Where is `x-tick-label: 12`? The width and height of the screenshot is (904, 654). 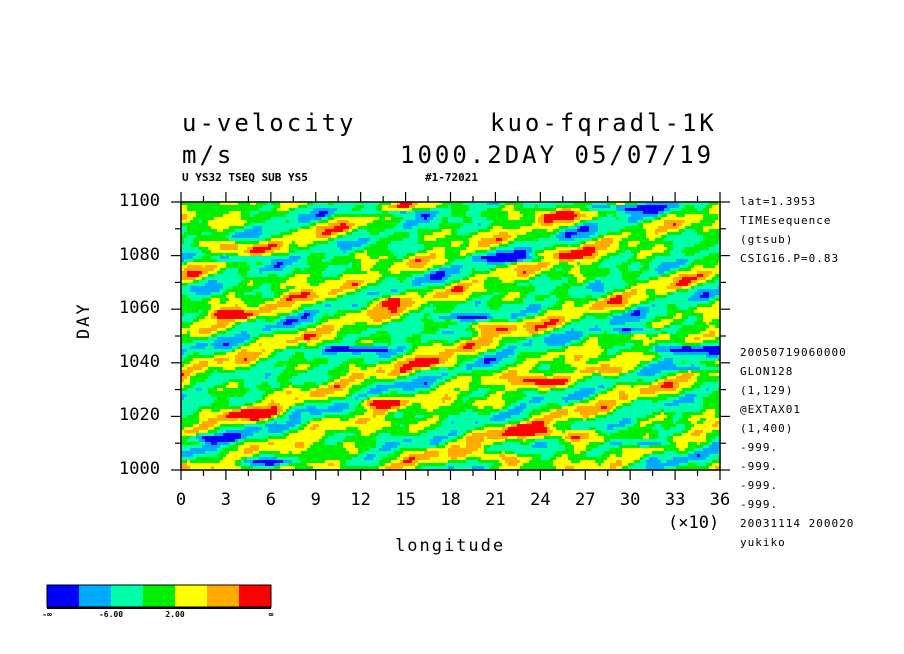 x-tick-label: 12 is located at coordinates (360, 500).